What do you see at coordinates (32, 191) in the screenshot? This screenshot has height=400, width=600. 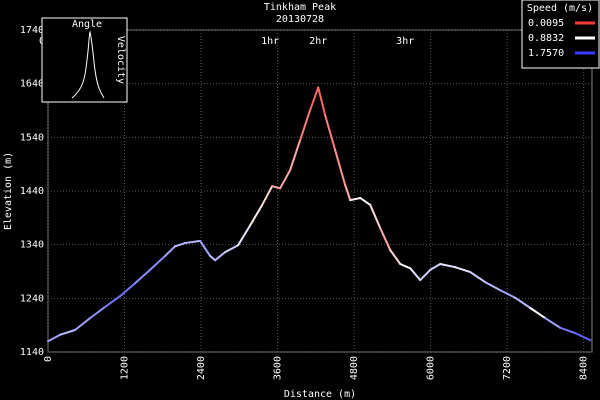 I see `y-tick-label: 1440` at bounding box center [32, 191].